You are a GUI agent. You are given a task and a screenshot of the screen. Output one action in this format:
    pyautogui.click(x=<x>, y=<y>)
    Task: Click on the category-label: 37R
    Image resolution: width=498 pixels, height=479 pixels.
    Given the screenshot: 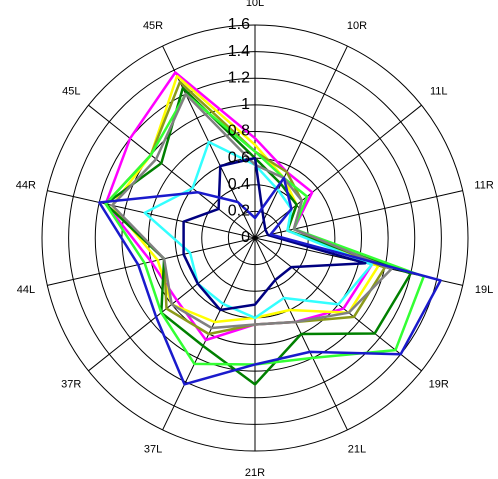 What is the action you would take?
    pyautogui.click(x=71, y=384)
    